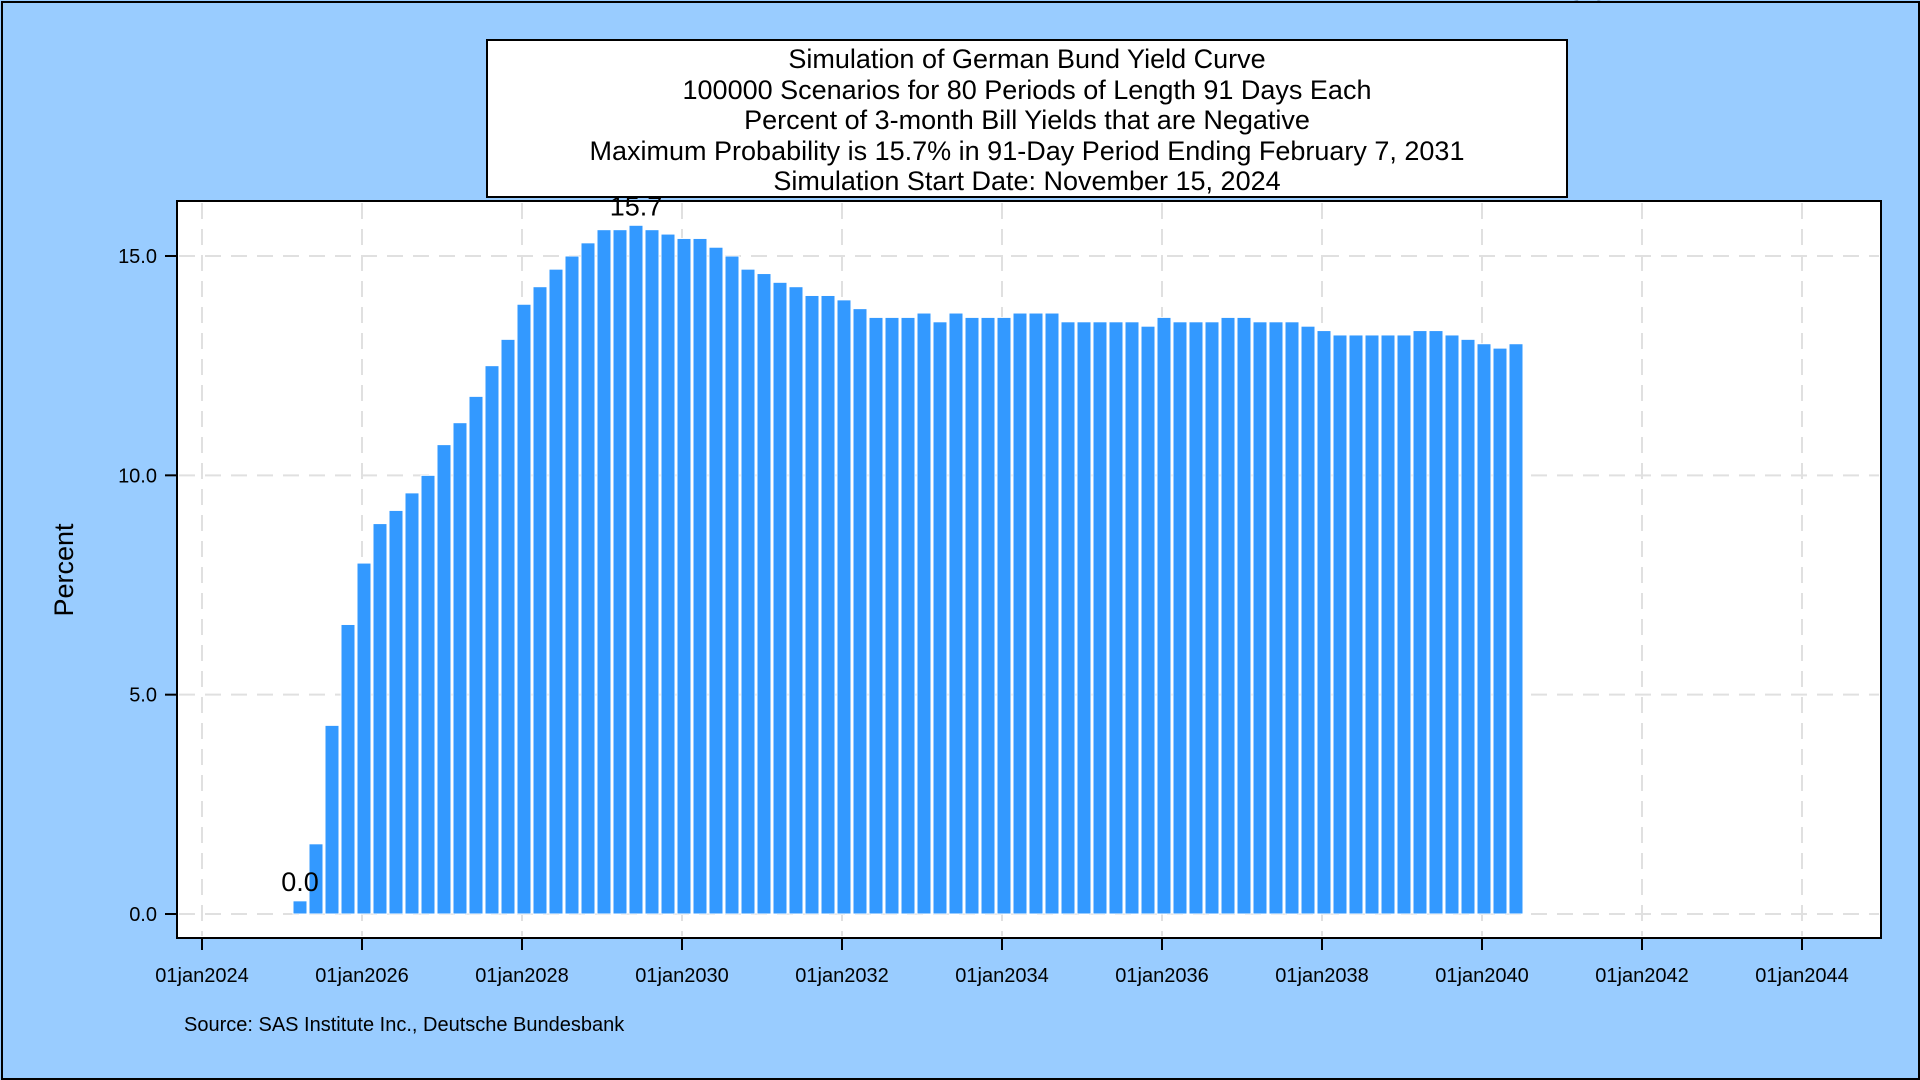  I want to click on x-tick-label: 01jan2040, so click(1481, 976).